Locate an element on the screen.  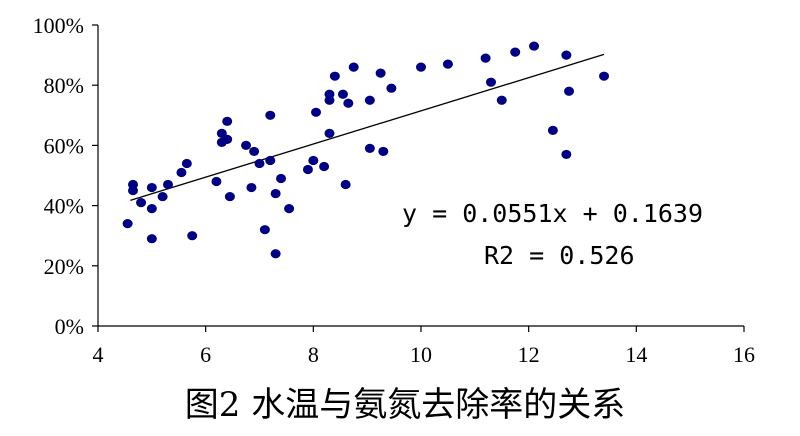
y-tick-label: 0% is located at coordinates (69, 326).